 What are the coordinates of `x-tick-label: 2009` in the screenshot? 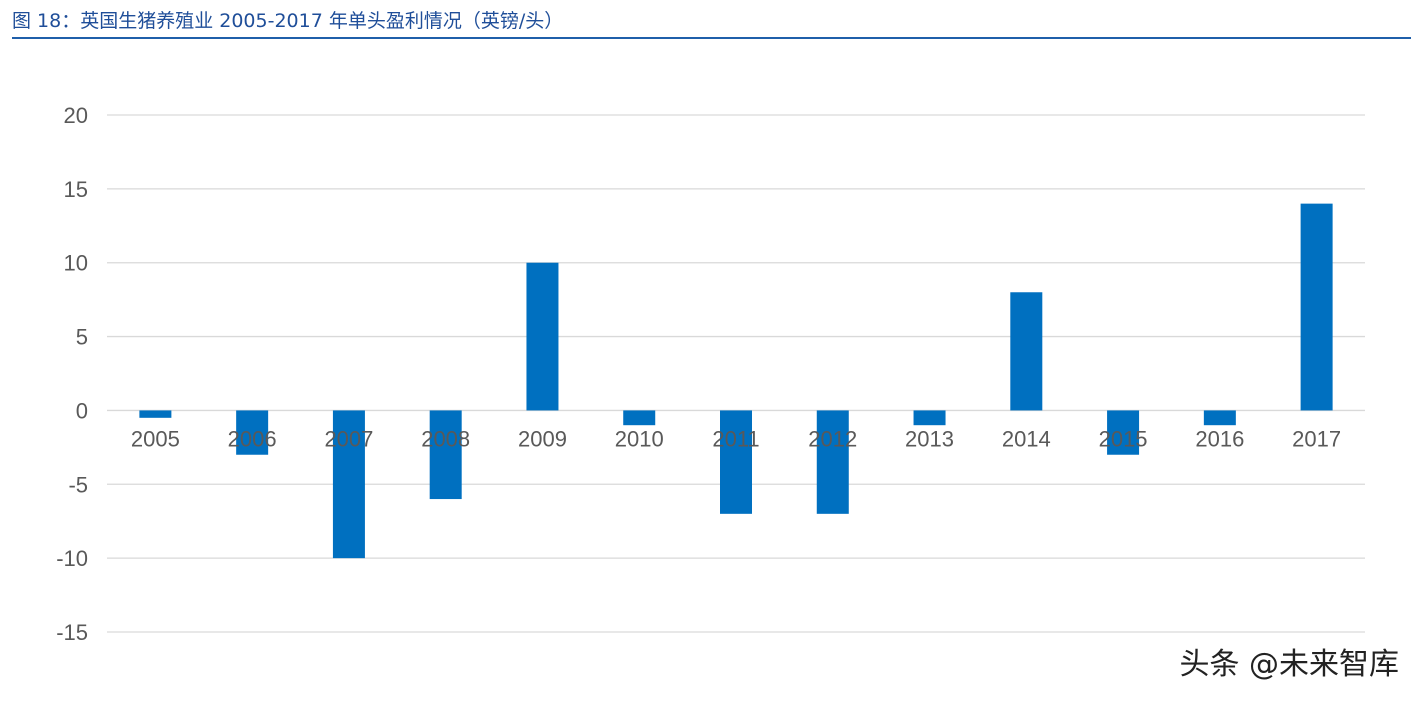 It's located at (542, 438).